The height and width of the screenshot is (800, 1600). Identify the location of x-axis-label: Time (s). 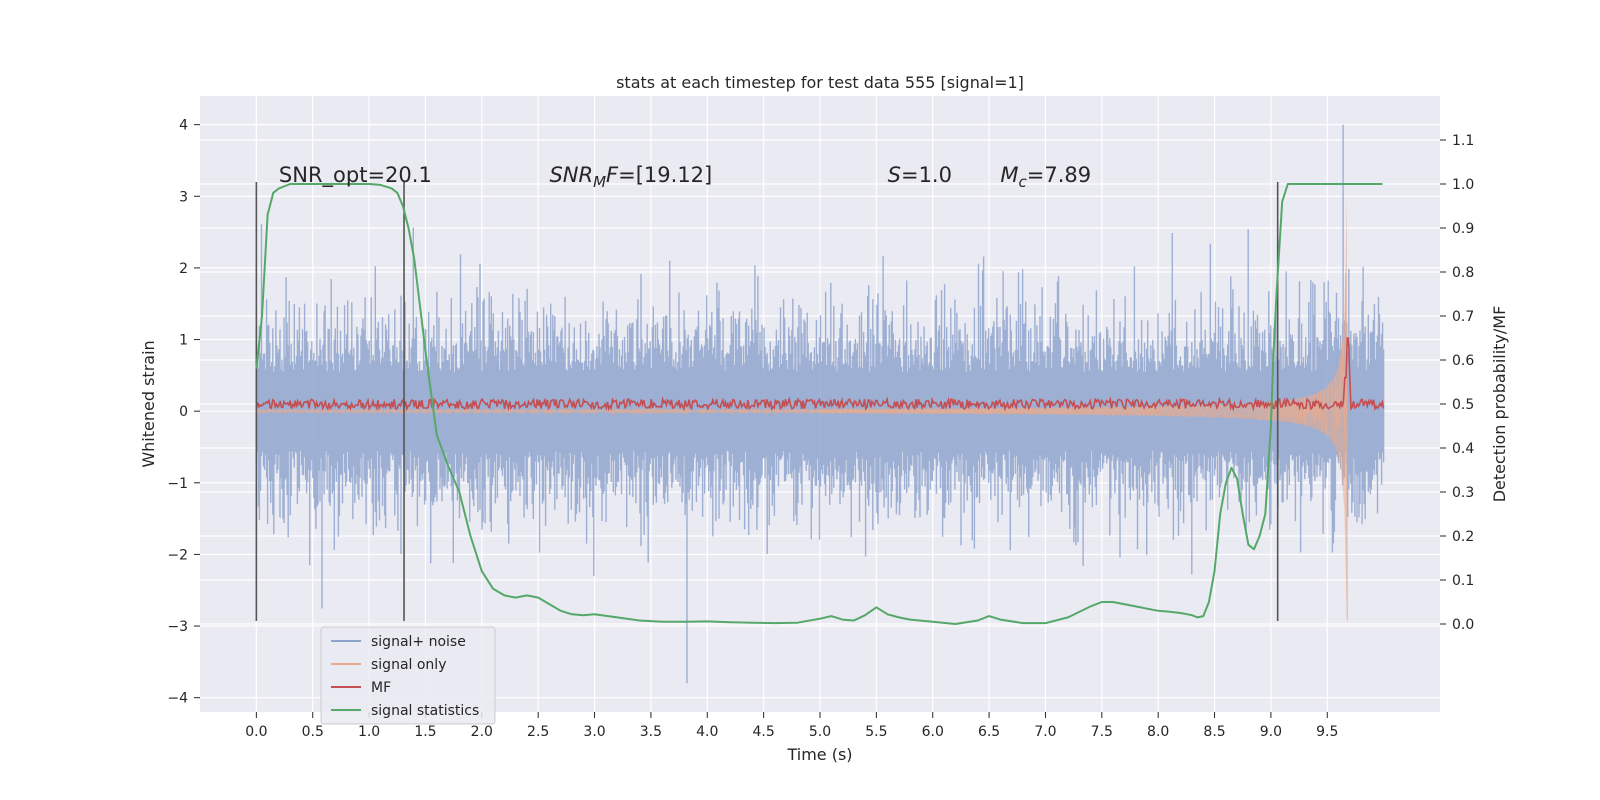
(819, 754).